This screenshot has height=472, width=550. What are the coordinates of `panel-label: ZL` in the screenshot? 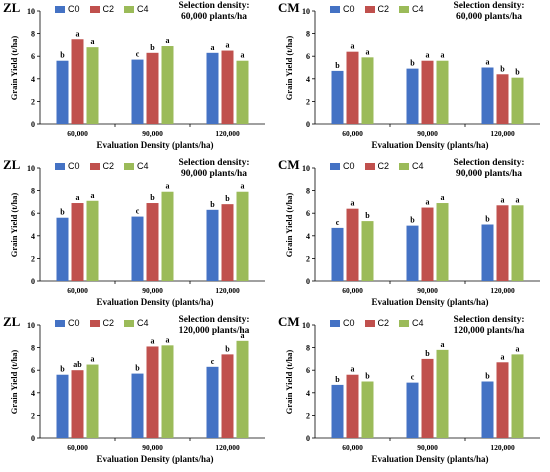 It's located at (12, 164).